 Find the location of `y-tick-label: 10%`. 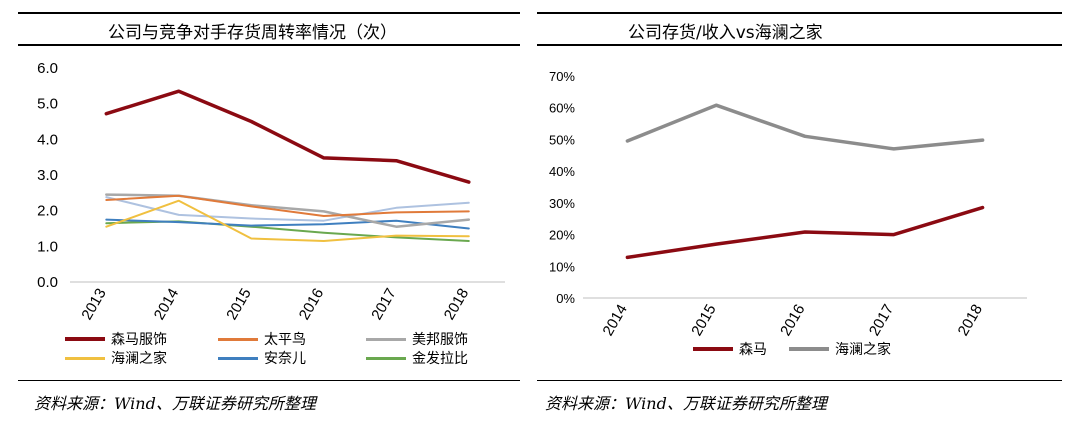

y-tick-label: 10% is located at coordinates (562, 266).